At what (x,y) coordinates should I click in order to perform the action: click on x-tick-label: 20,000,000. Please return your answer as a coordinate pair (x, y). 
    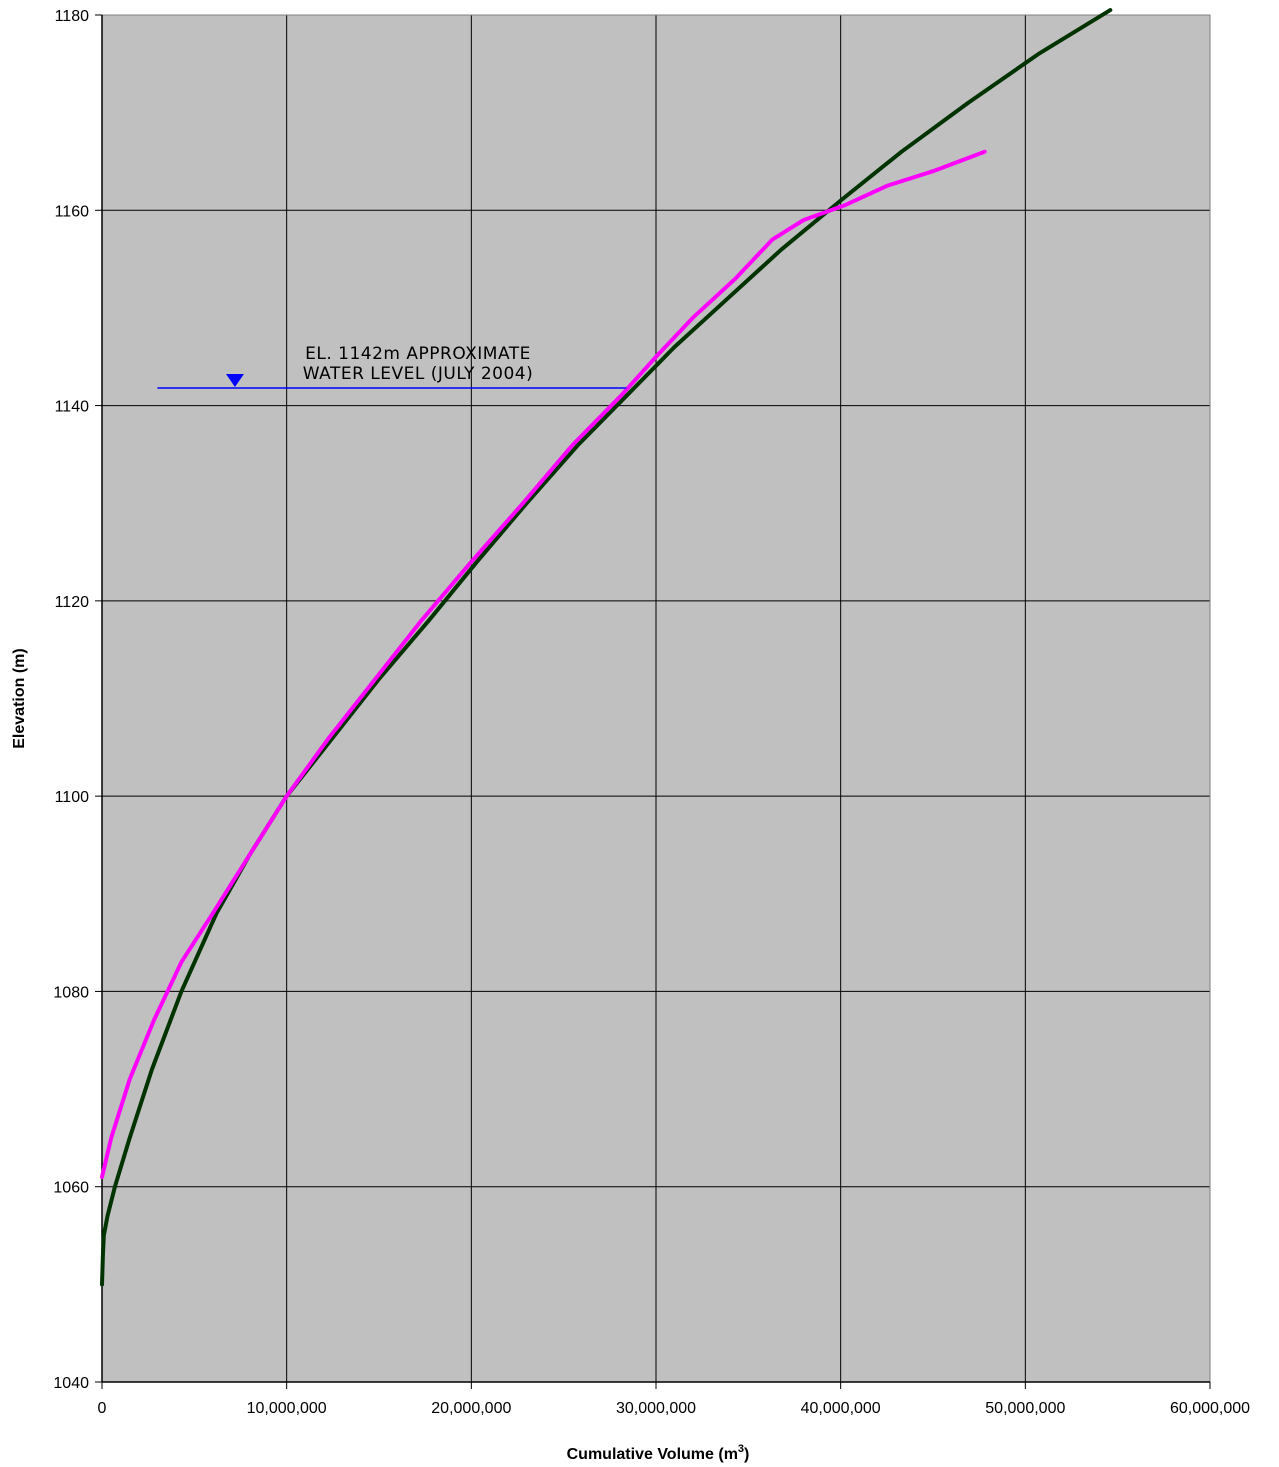
    Looking at the image, I should click on (471, 1408).